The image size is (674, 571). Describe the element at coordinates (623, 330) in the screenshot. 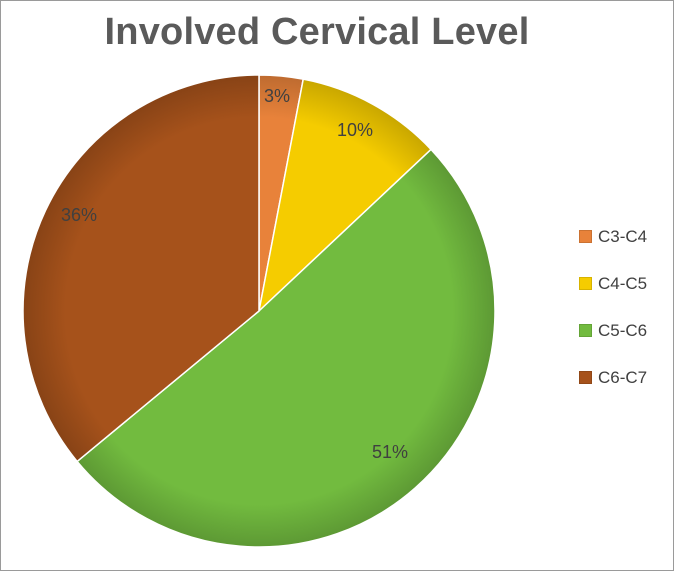

I see `legend-label: C5-C6` at that location.